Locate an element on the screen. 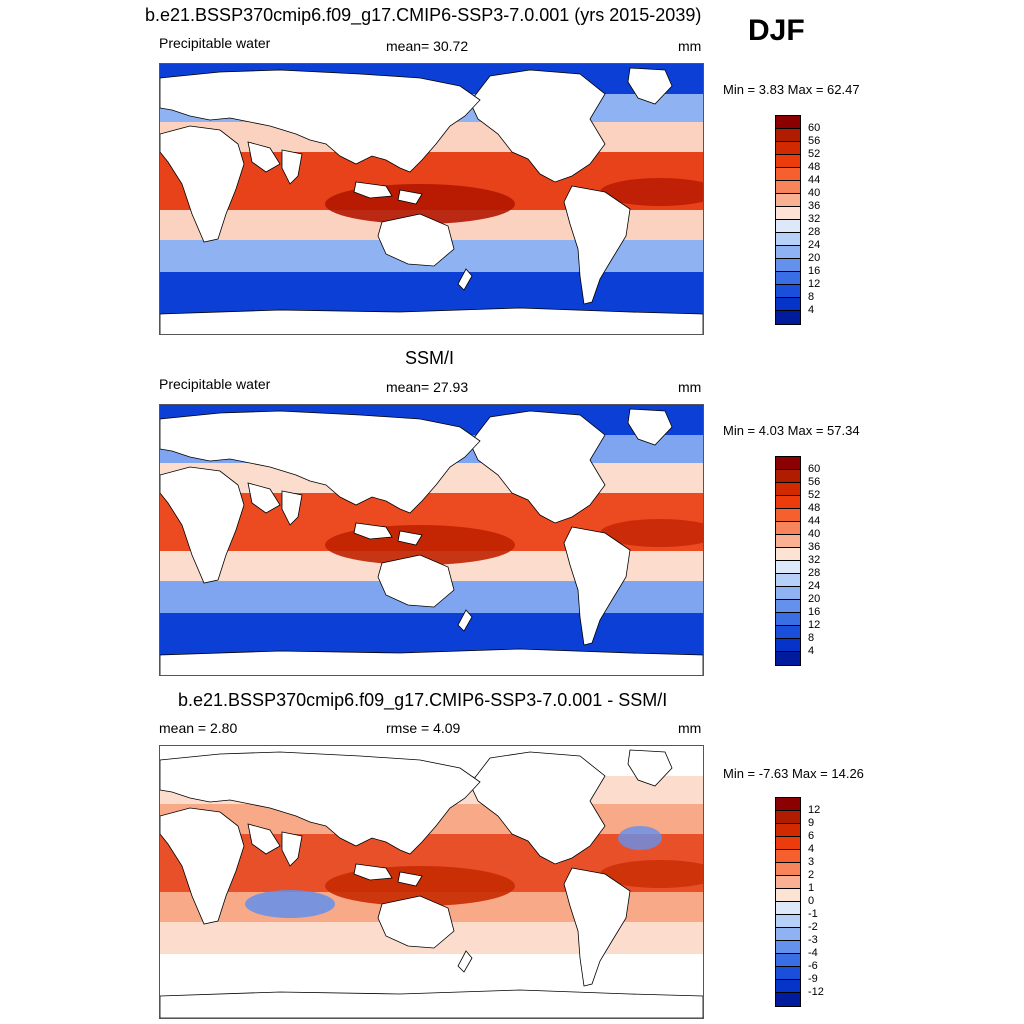 This screenshot has width=1024, height=1024. colorbar-tick-label: 52 is located at coordinates (814, 154).